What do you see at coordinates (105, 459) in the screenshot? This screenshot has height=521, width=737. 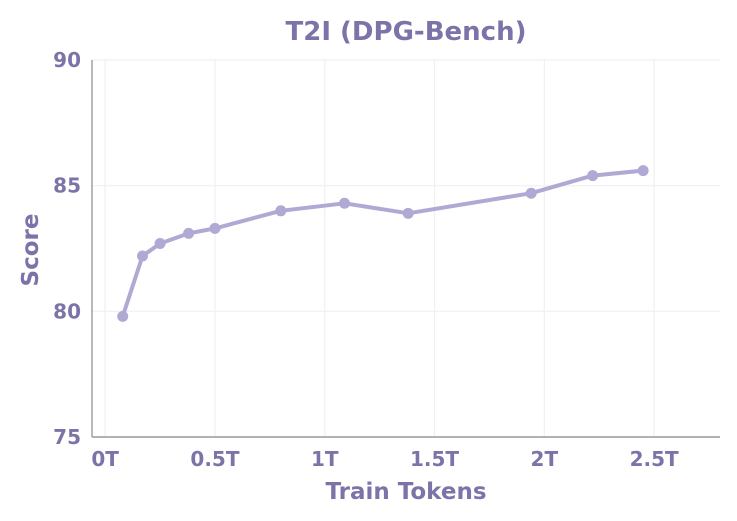 I see `x-tick-label-0: 0T` at bounding box center [105, 459].